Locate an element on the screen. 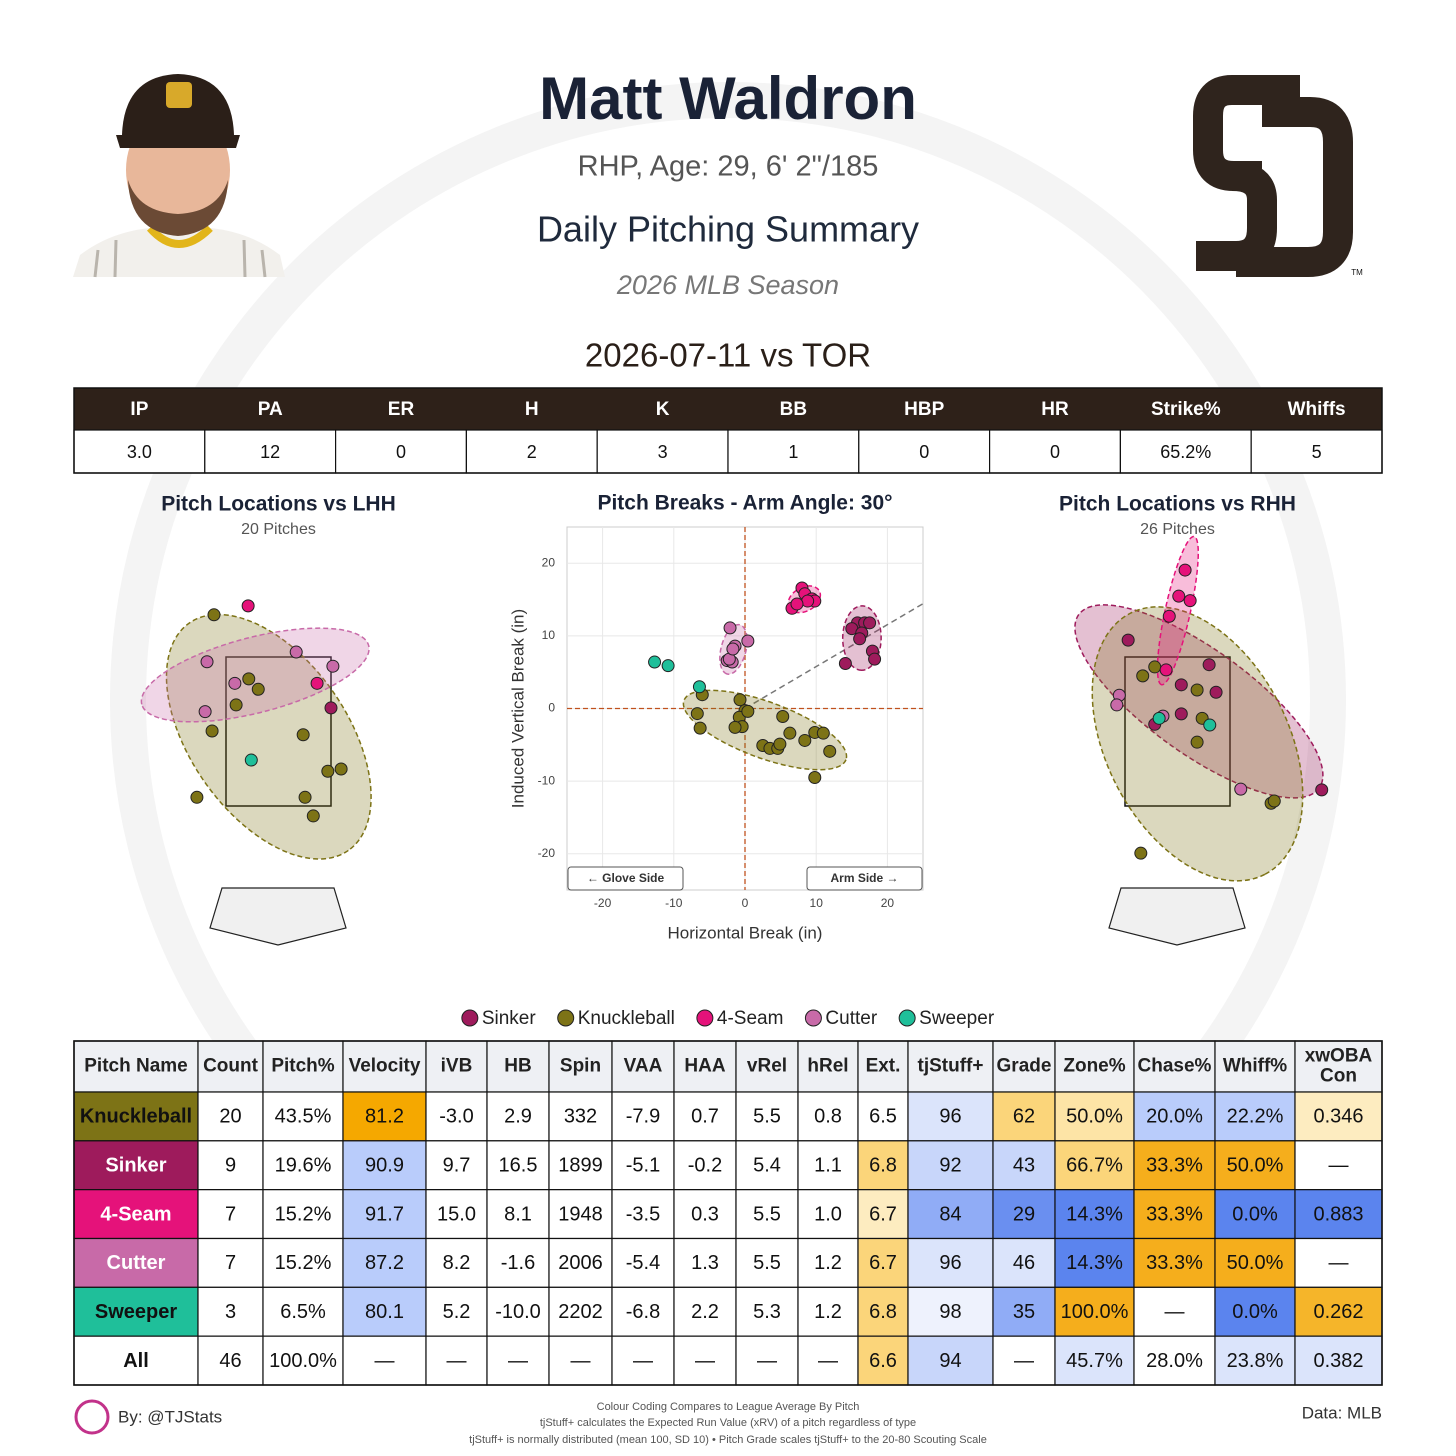  table-value: 20.0% is located at coordinates (1174, 1117).